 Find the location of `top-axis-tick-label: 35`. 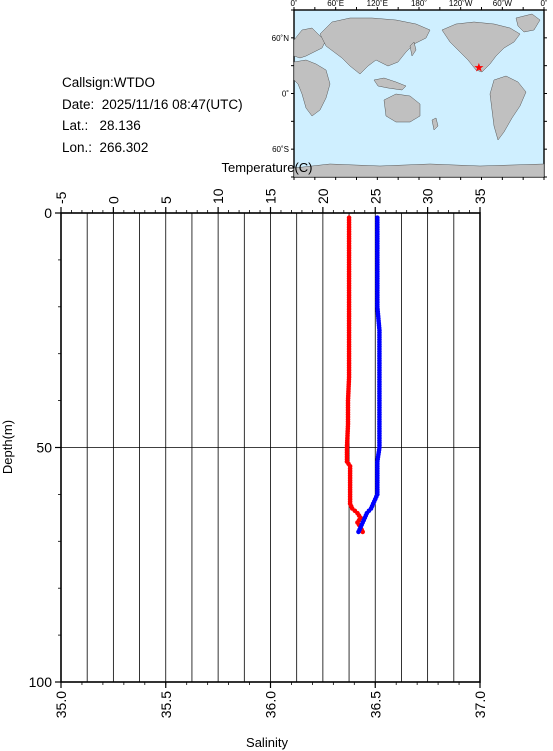

top-axis-tick-label: 35 is located at coordinates (480, 196).